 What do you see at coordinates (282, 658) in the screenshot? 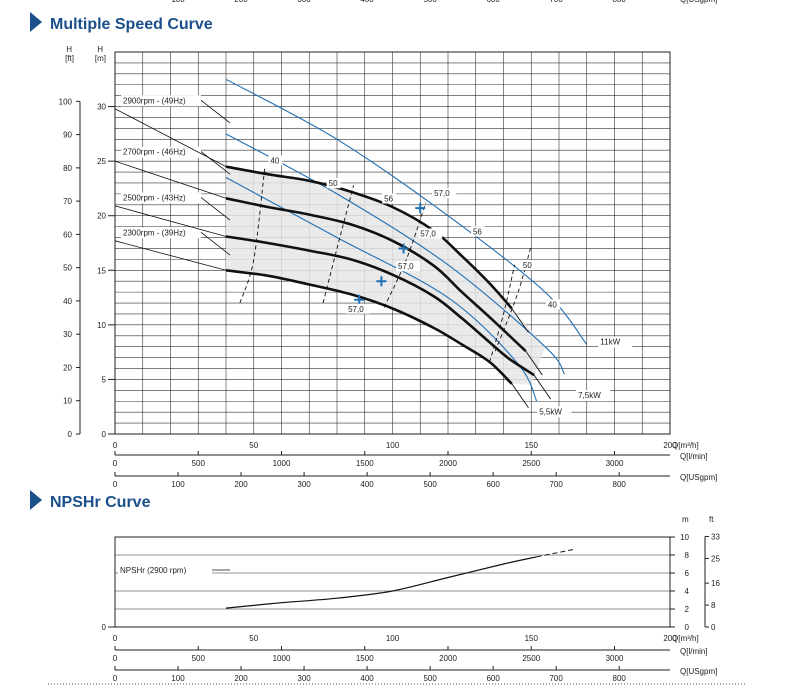
I see `npsh-lmin-tick-label: 1000` at bounding box center [282, 658].